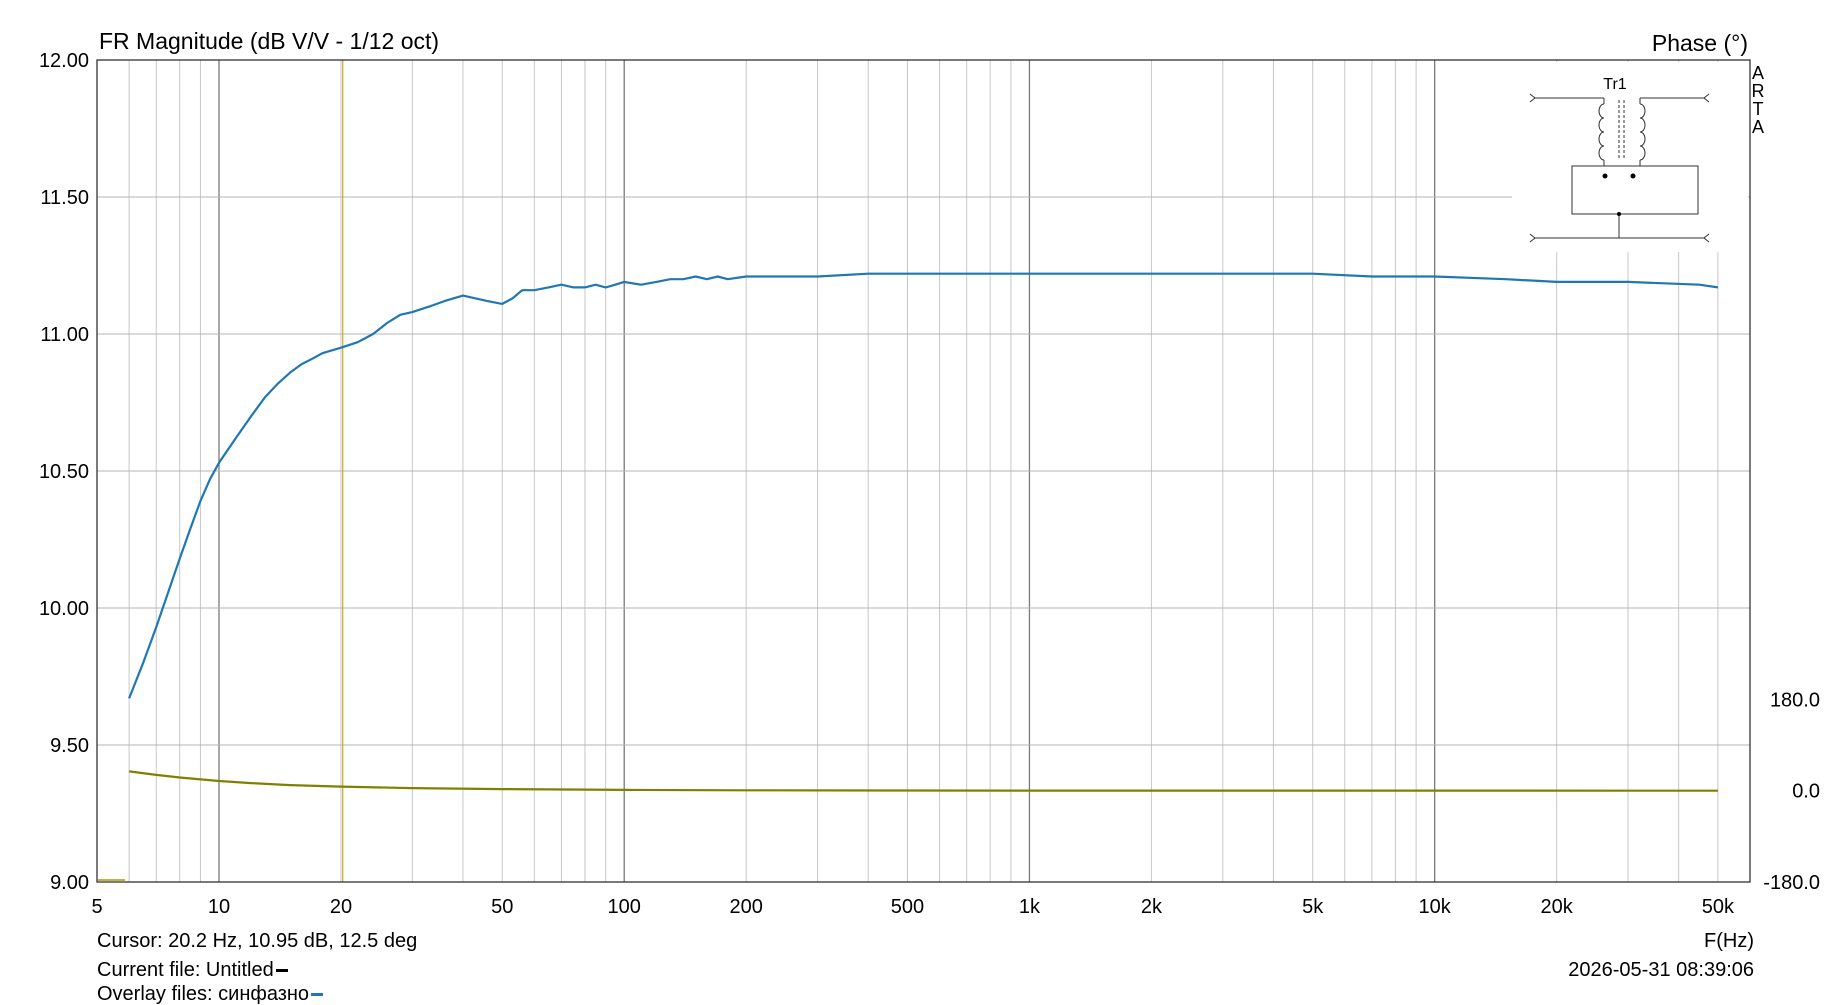 This screenshot has width=1833, height=1005. I want to click on current-file-label: Current file: Untitled, so click(185, 970).